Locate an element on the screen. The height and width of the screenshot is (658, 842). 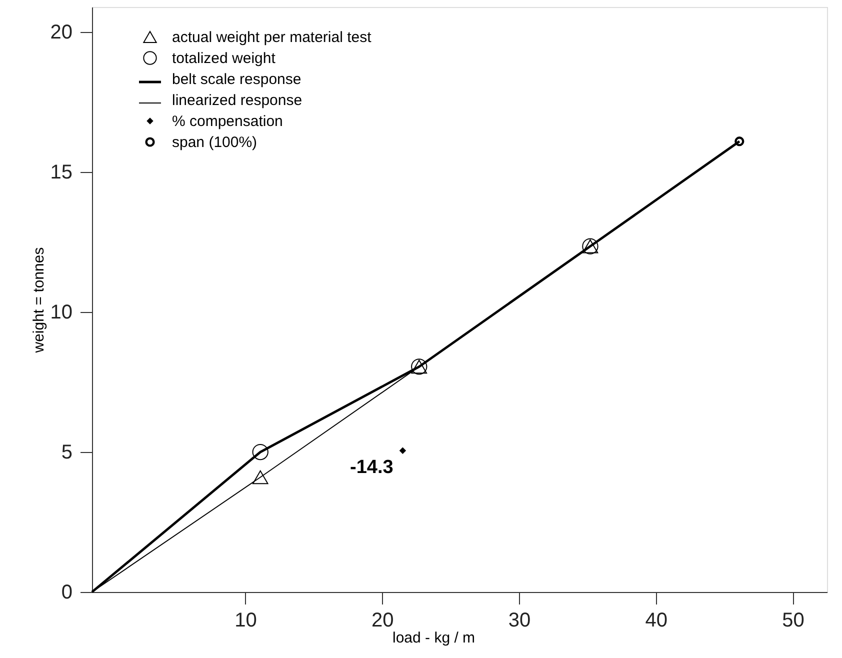
legend-label: totalized weight is located at coordinates (224, 58).